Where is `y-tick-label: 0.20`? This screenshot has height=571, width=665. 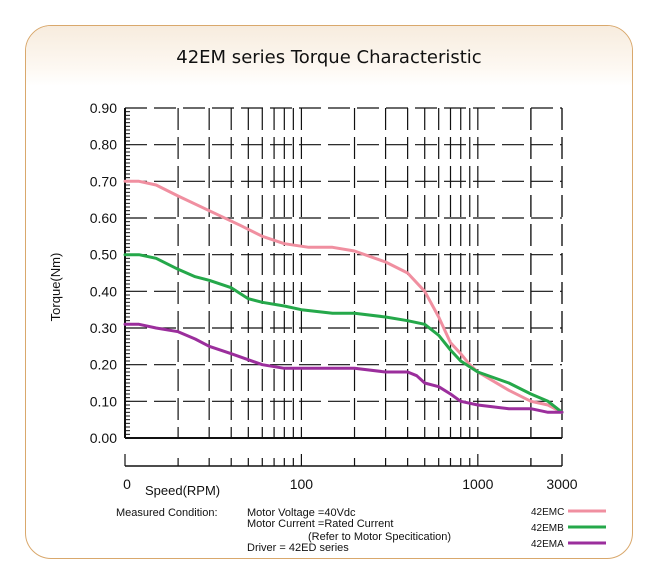
y-tick-label: 0.20 is located at coordinates (103, 365).